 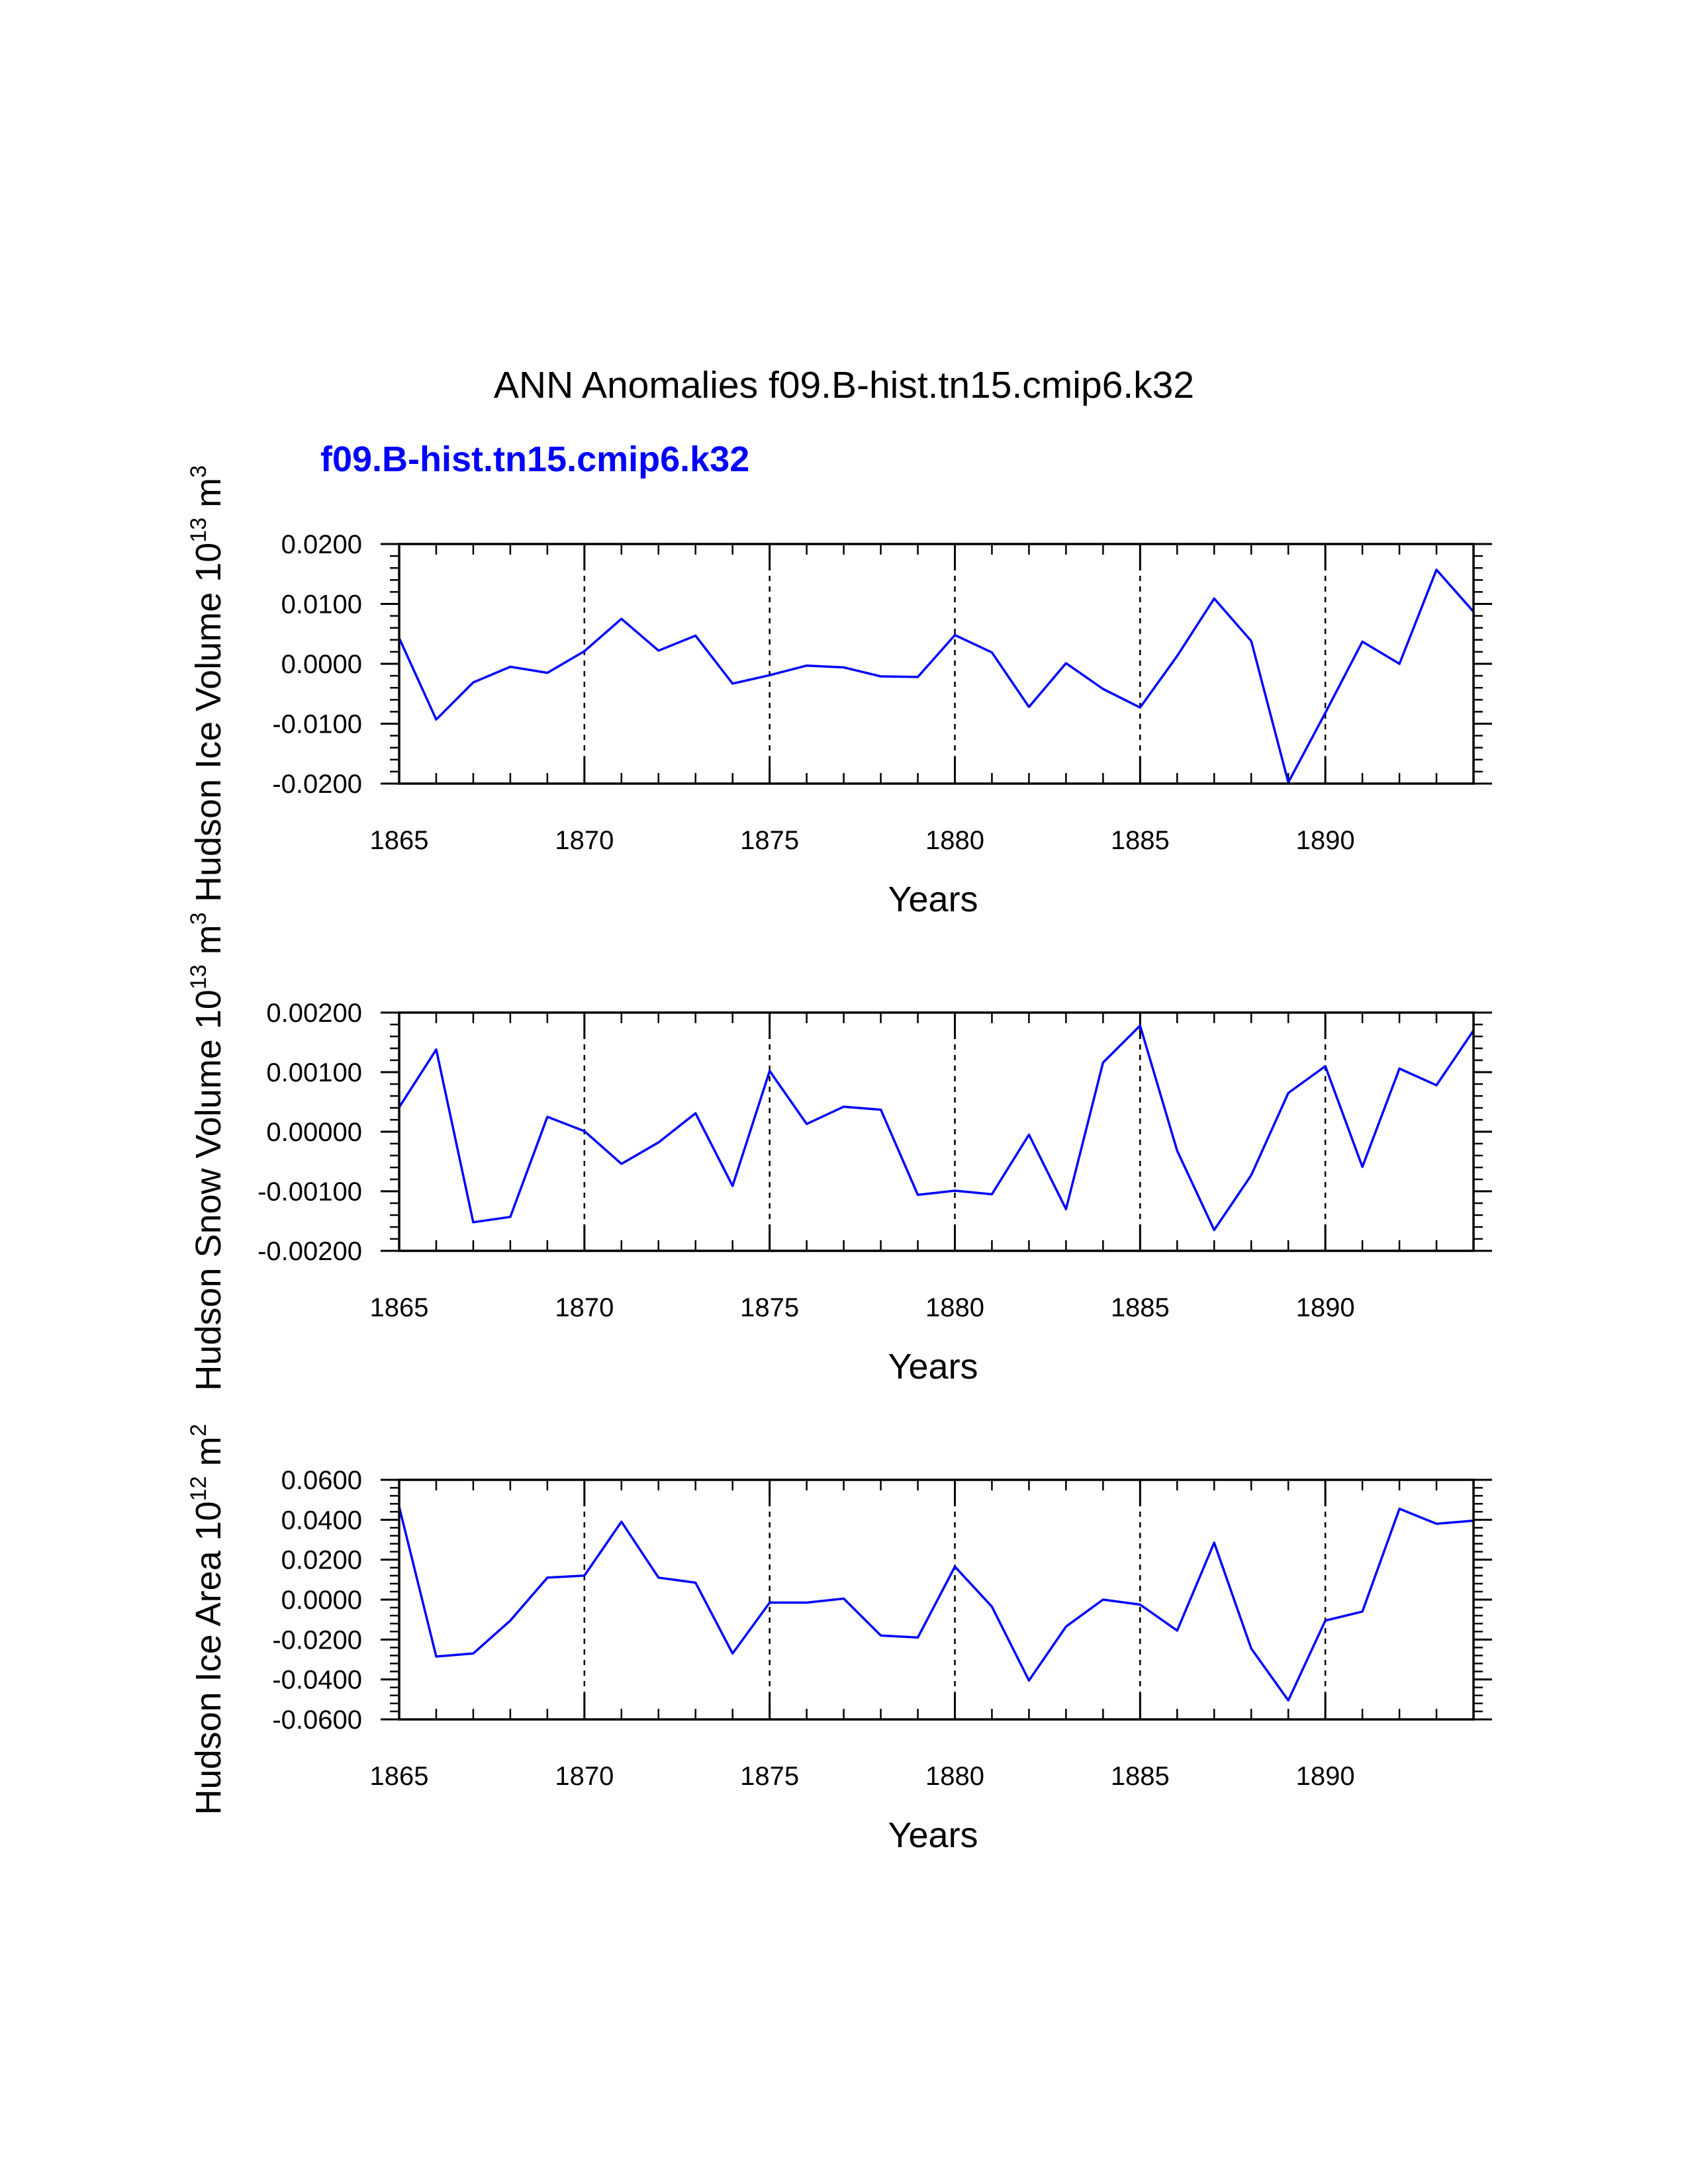 What do you see at coordinates (321, 1521) in the screenshot?
I see `y-tick-label: 0.0400` at bounding box center [321, 1521].